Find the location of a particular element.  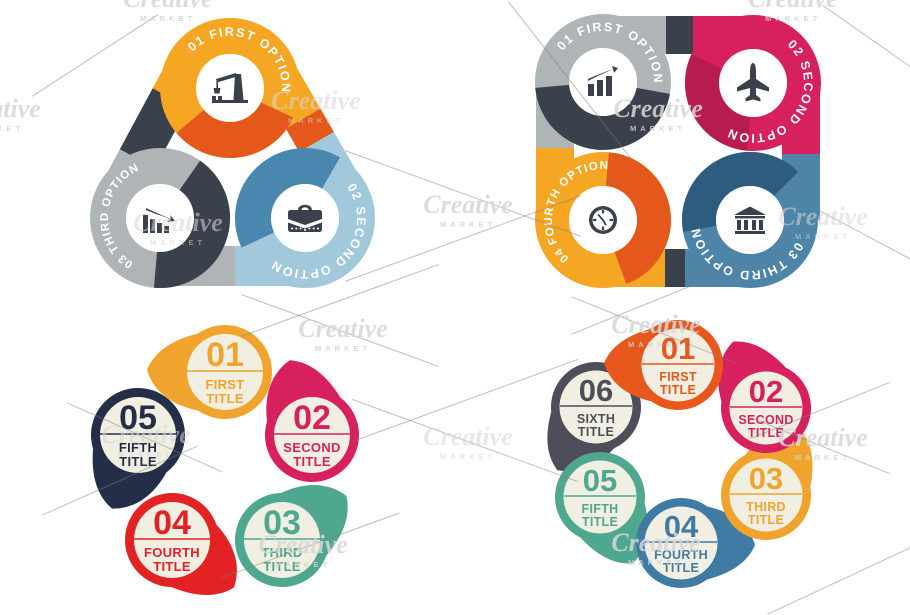

pin-title: SIXTH is located at coordinates (596, 419).